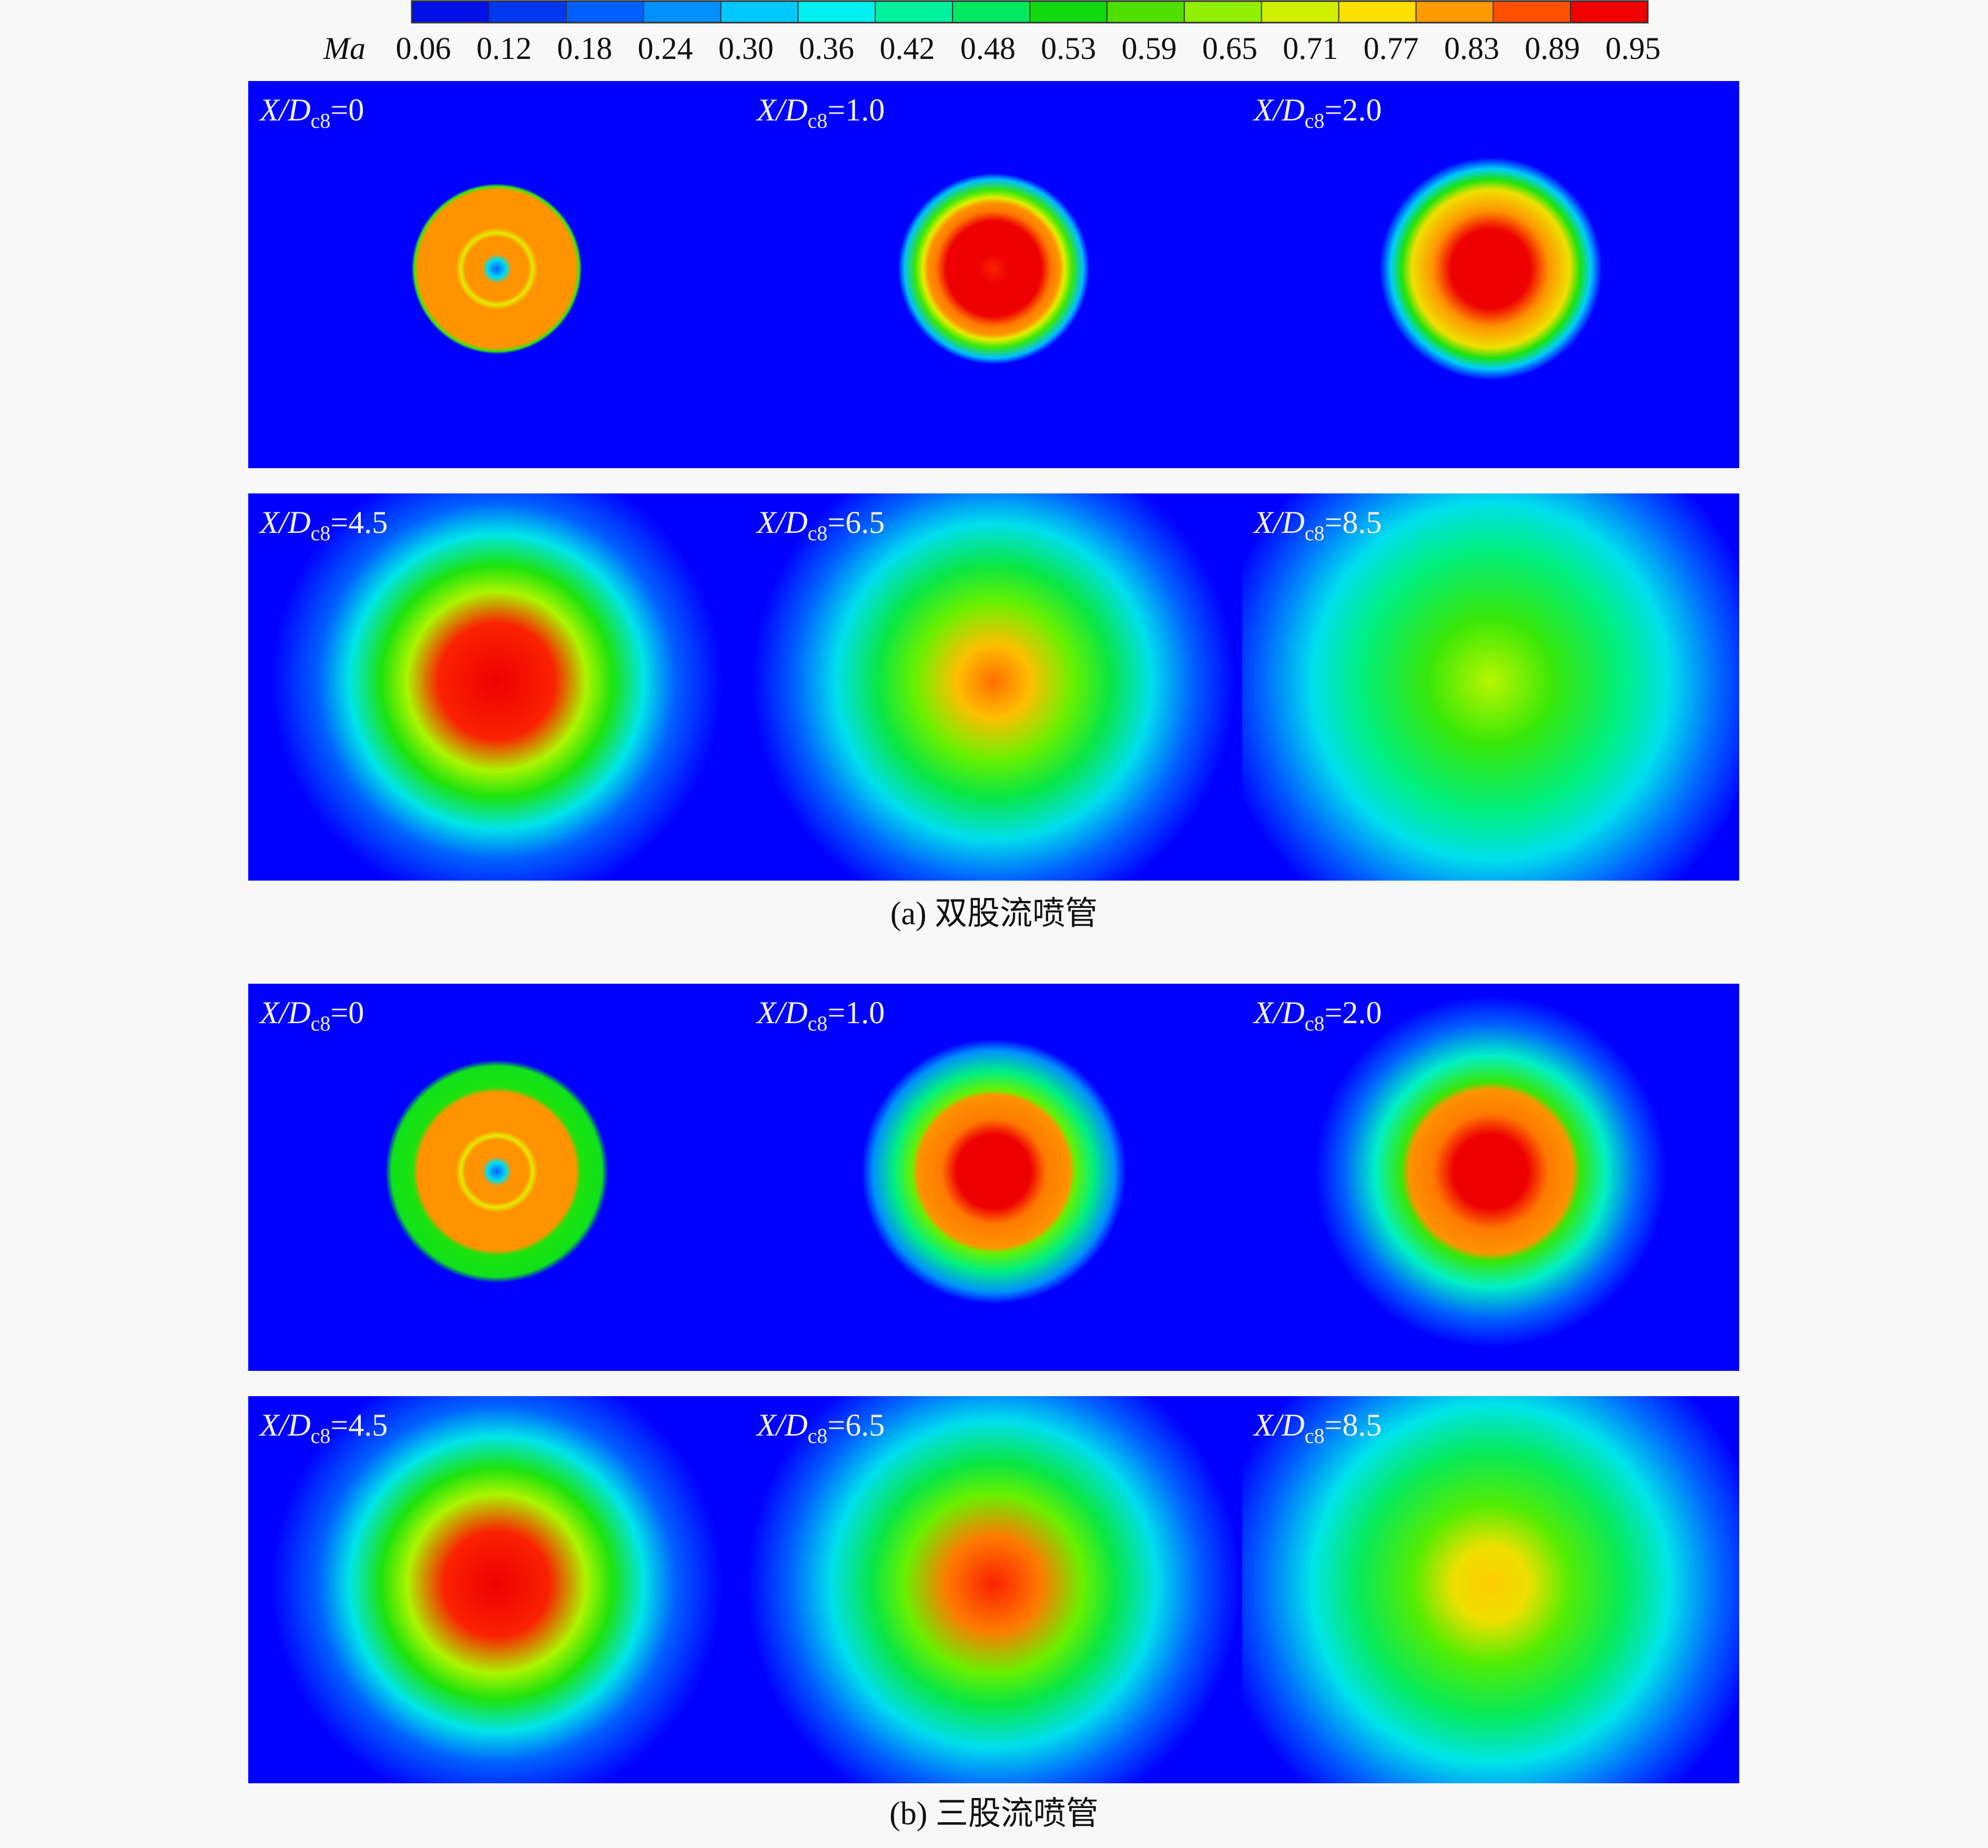 The image size is (1988, 1848). What do you see at coordinates (1633, 48) in the screenshot?
I see `colorbar-tick-label: 0.95` at bounding box center [1633, 48].